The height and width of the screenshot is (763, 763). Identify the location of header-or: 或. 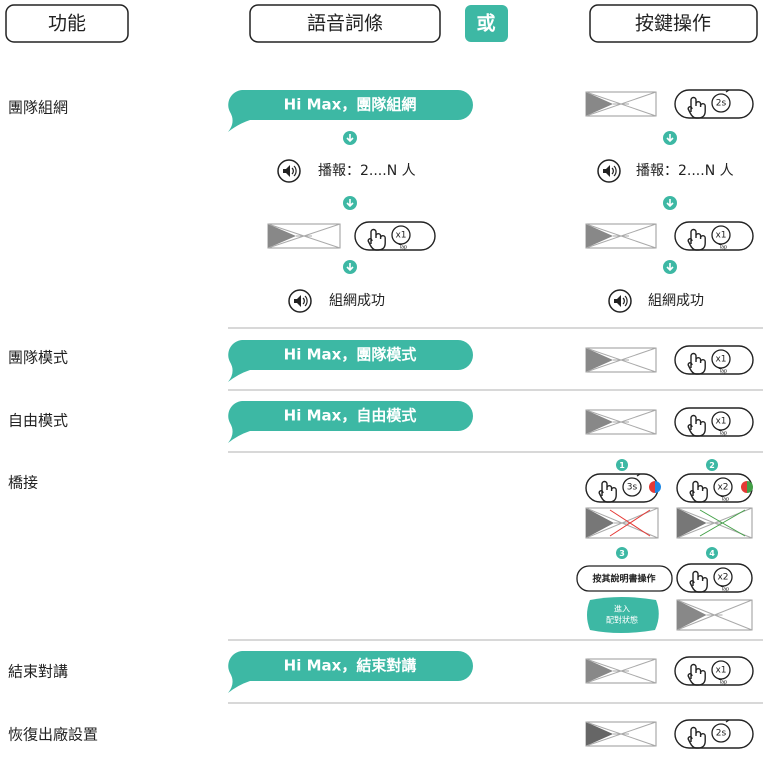
(485, 23).